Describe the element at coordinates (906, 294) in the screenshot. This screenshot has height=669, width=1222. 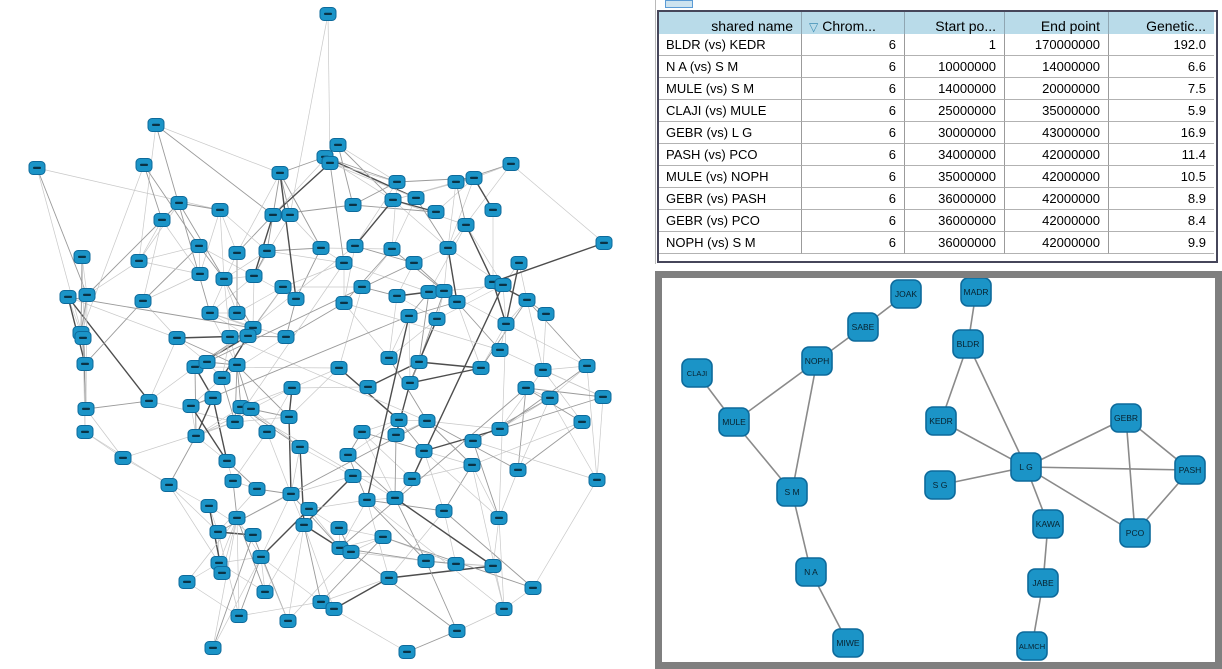
I see `subnetwork-node-joak: JOAK` at that location.